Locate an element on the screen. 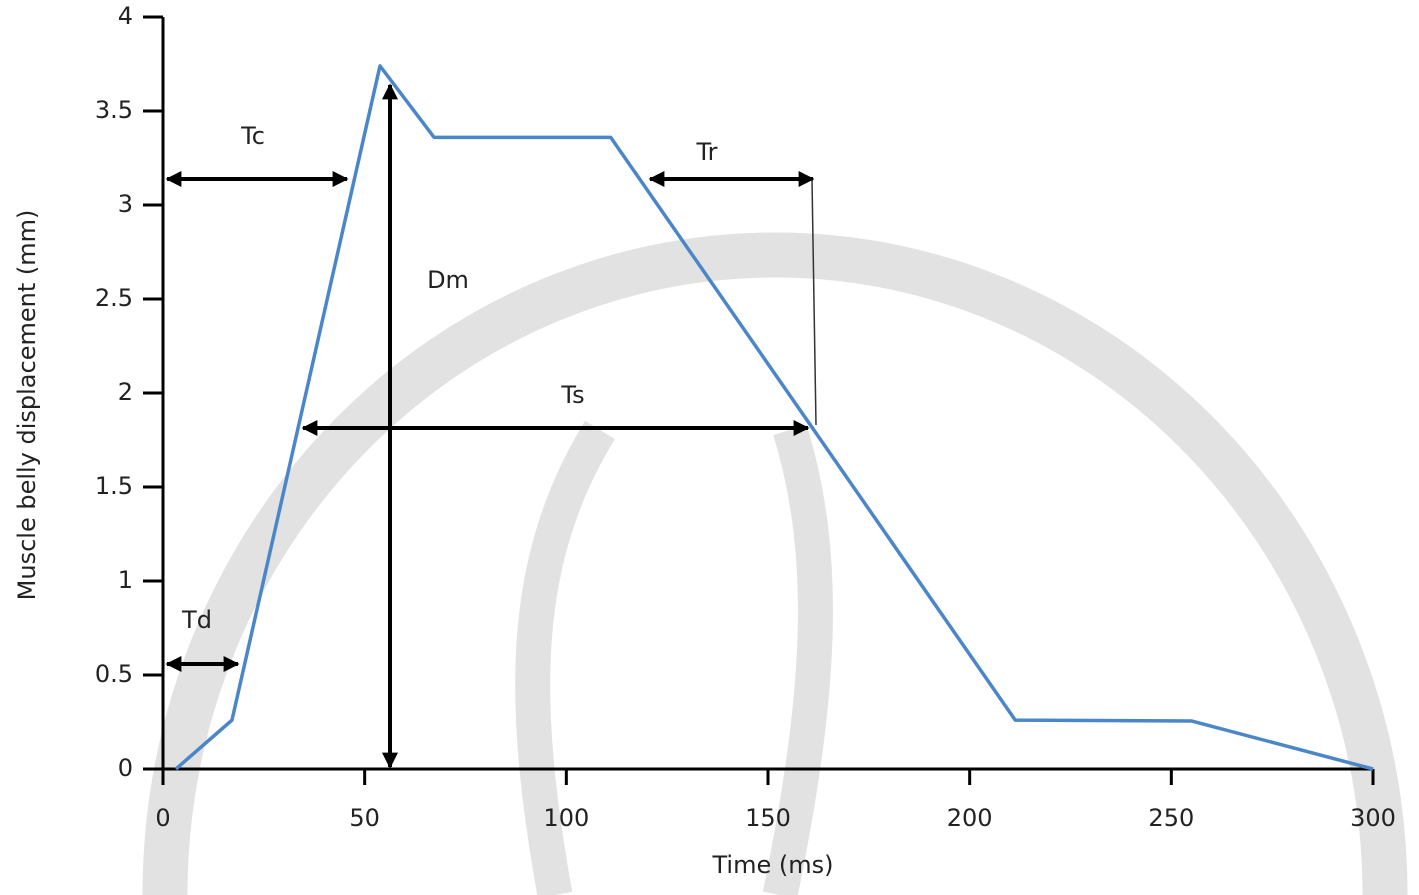  y-tick-label: 0 is located at coordinates (125, 768).